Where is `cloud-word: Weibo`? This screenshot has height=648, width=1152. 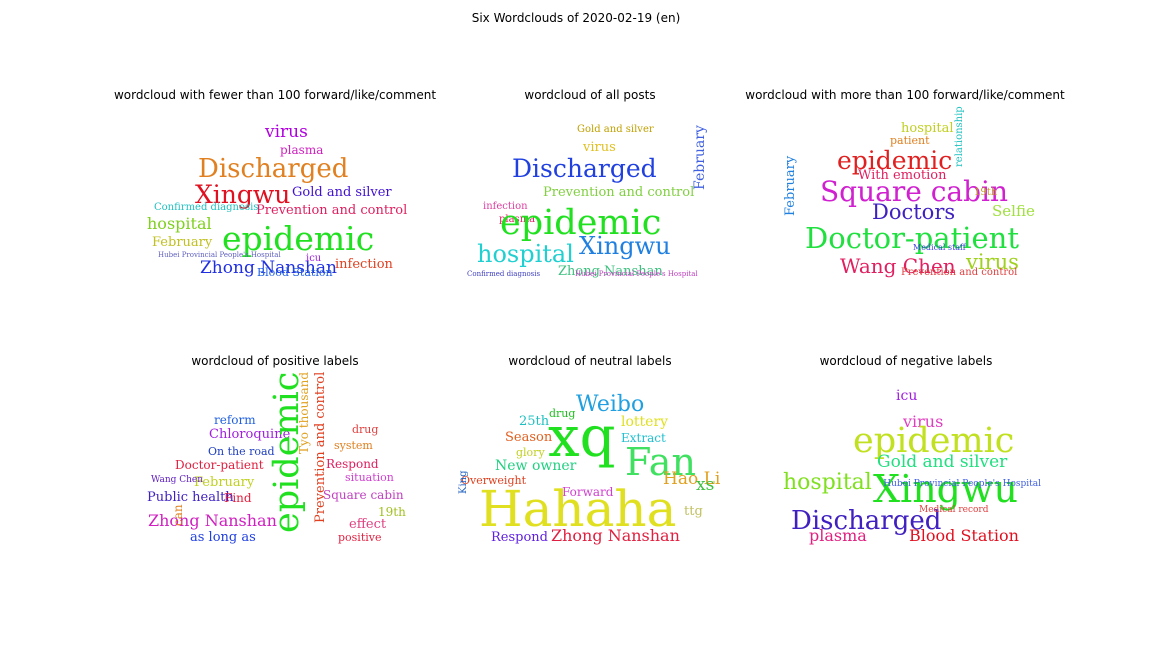
cloud-word: Weibo is located at coordinates (610, 404).